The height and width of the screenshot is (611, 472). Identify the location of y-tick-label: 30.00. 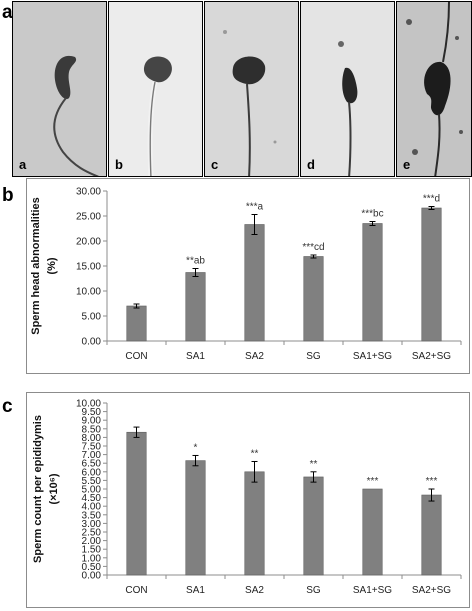
(88, 192).